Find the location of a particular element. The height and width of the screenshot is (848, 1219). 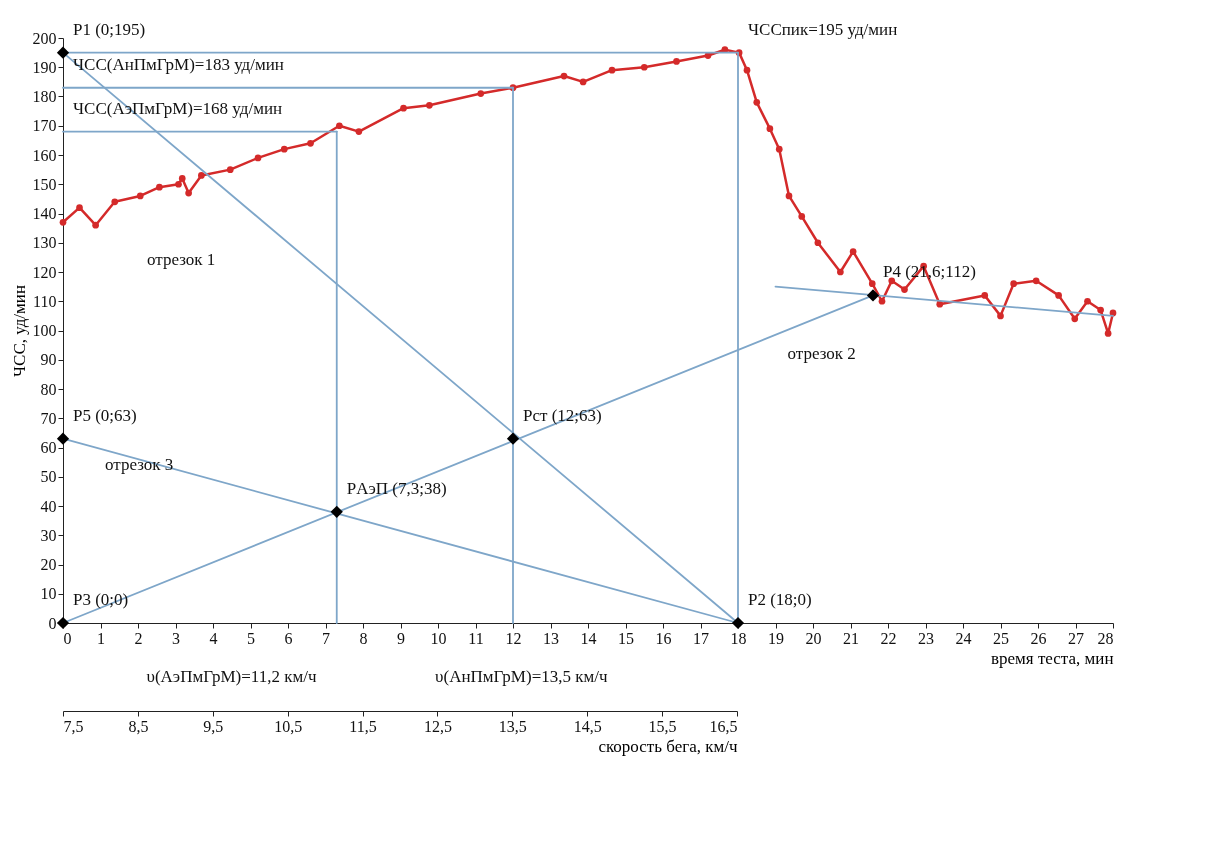

x-tick-label: 16 is located at coordinates (663, 638).